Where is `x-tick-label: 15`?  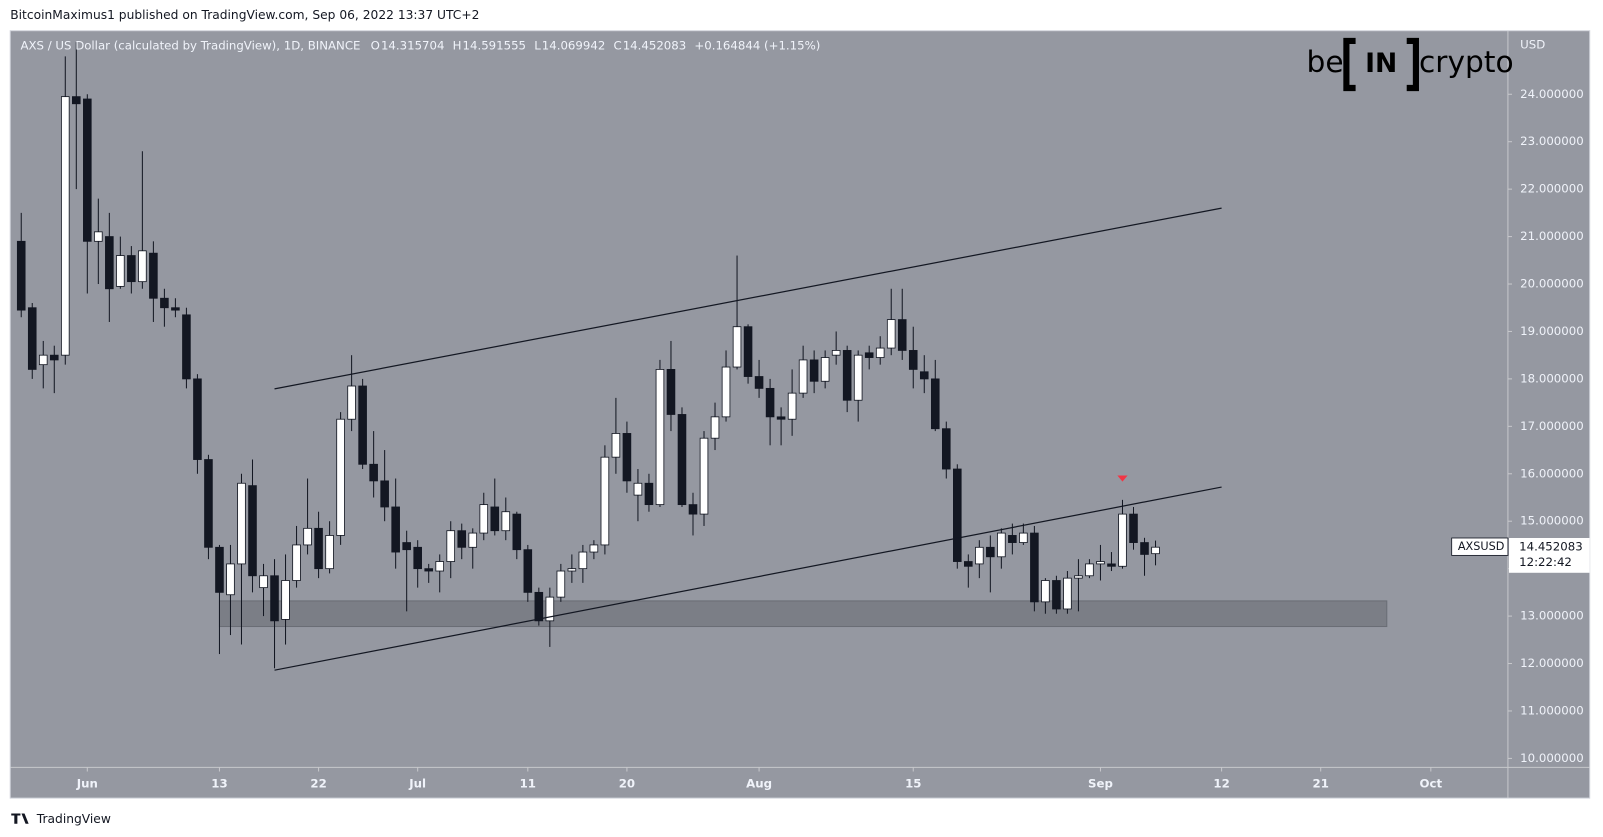
x-tick-label: 15 is located at coordinates (913, 783).